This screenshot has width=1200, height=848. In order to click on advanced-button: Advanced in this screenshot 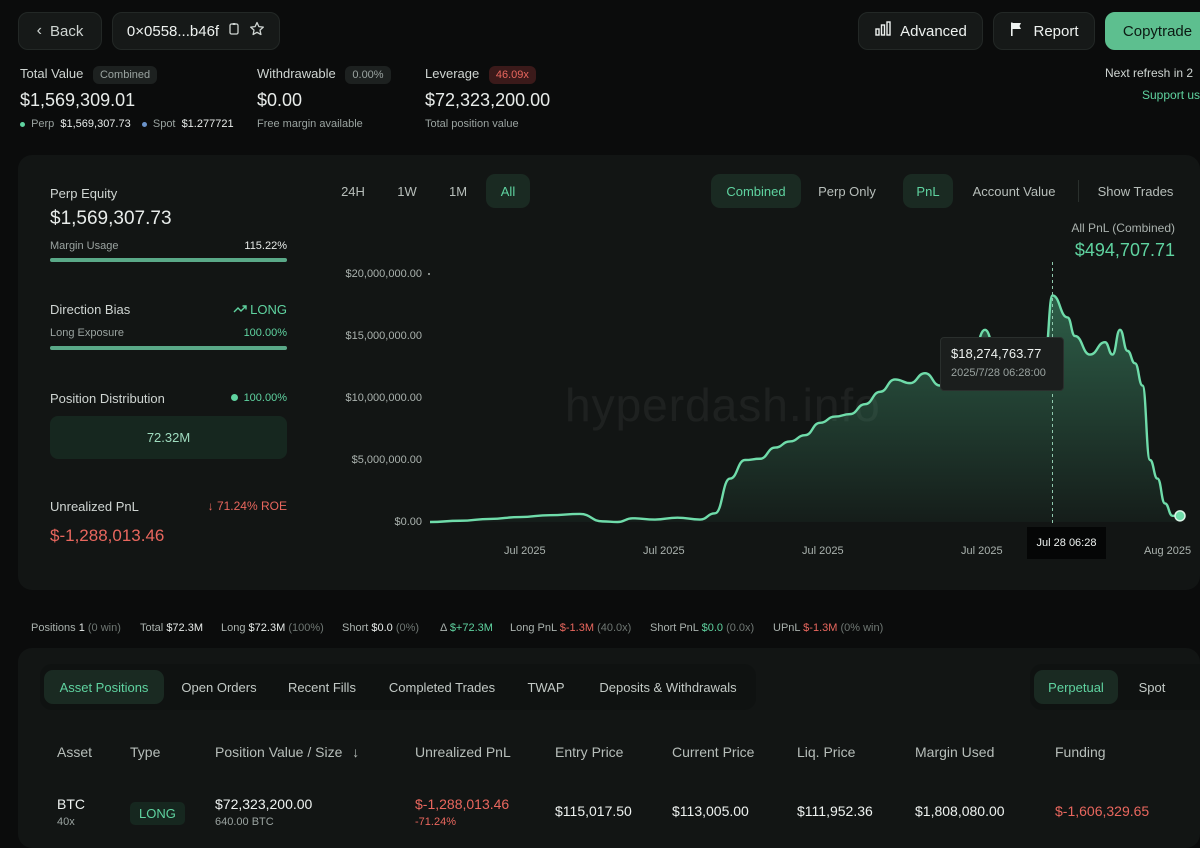, I will do `click(920, 31)`.